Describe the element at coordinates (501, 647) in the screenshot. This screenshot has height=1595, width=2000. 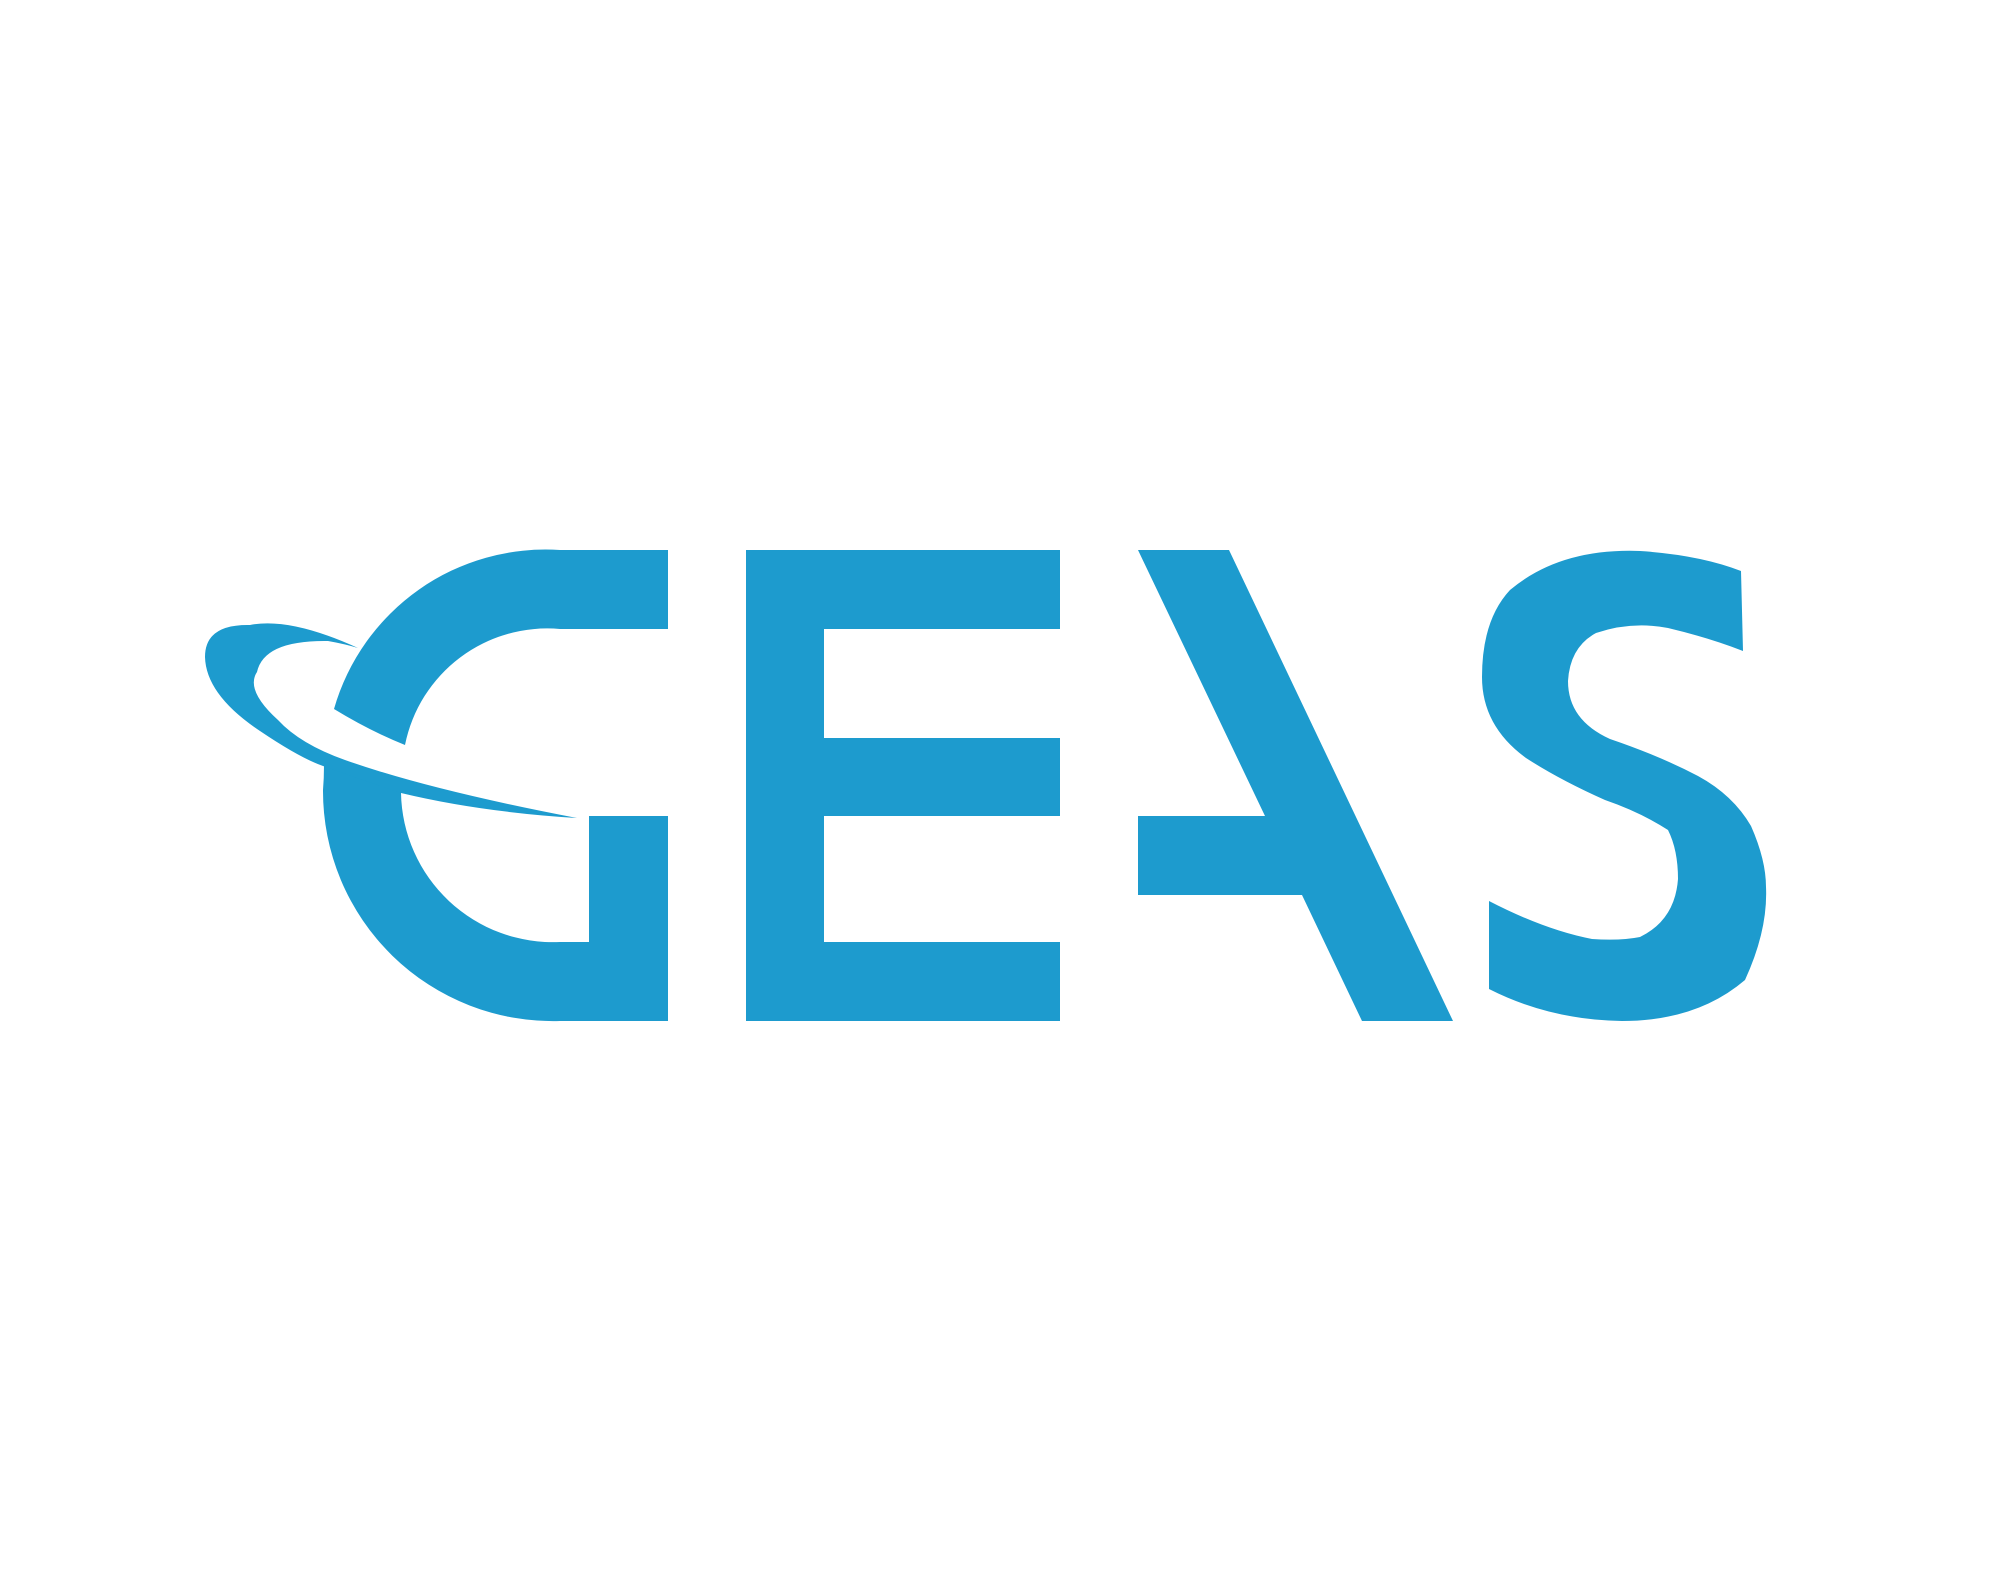
I see `letter-g-body` at that location.